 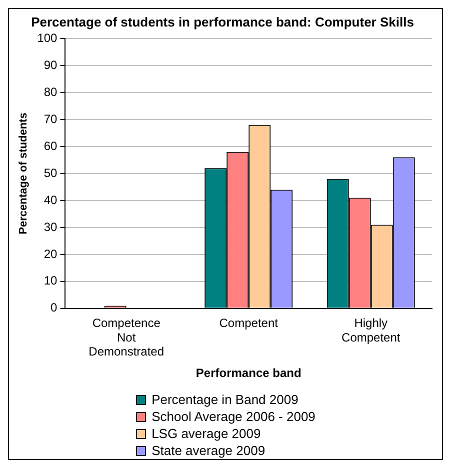 I want to click on y-tick-label: 40, so click(x=51, y=199).